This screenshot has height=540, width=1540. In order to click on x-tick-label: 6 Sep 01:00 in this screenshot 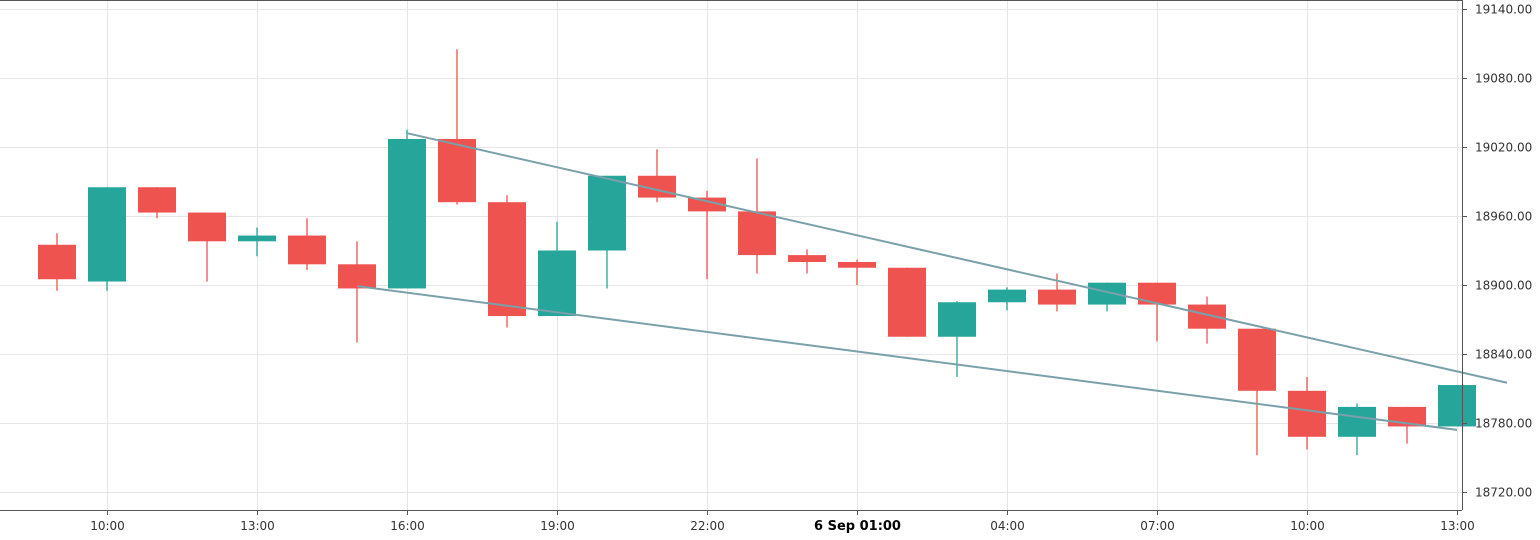, I will do `click(857, 526)`.